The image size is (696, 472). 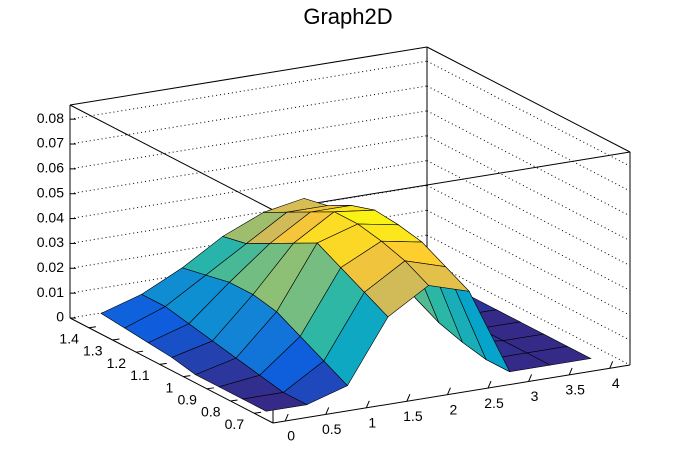 I want to click on x-tick-label: 2.5, so click(x=494, y=403).